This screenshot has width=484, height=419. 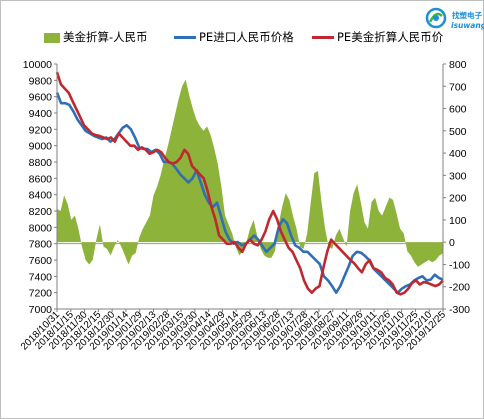 I want to click on left-axis-tick-label: 9000, so click(x=41, y=147).